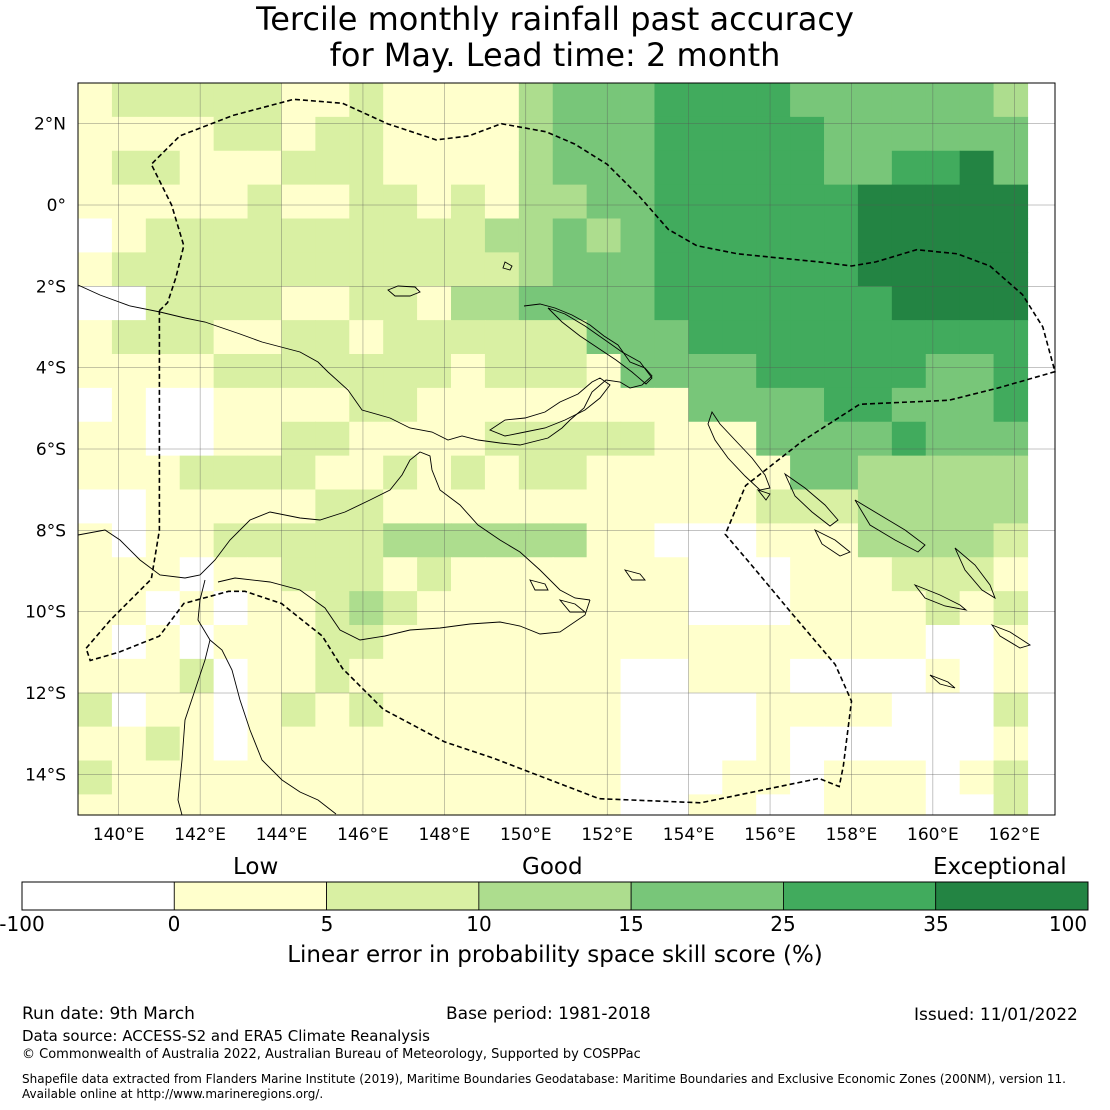  What do you see at coordinates (119, 835) in the screenshot?
I see `longitude-tick-label: 140°E` at bounding box center [119, 835].